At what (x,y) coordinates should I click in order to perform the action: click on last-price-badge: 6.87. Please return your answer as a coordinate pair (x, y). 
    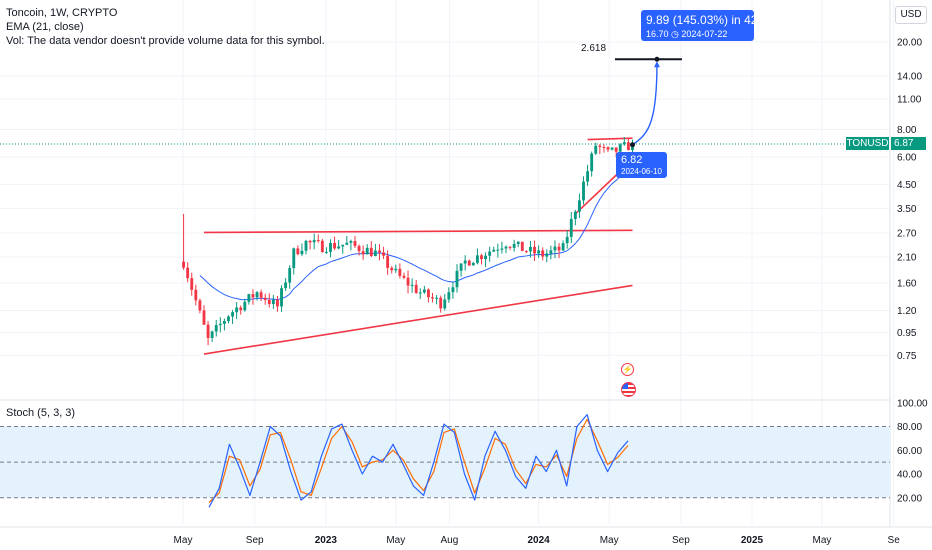
    Looking at the image, I should click on (908, 143).